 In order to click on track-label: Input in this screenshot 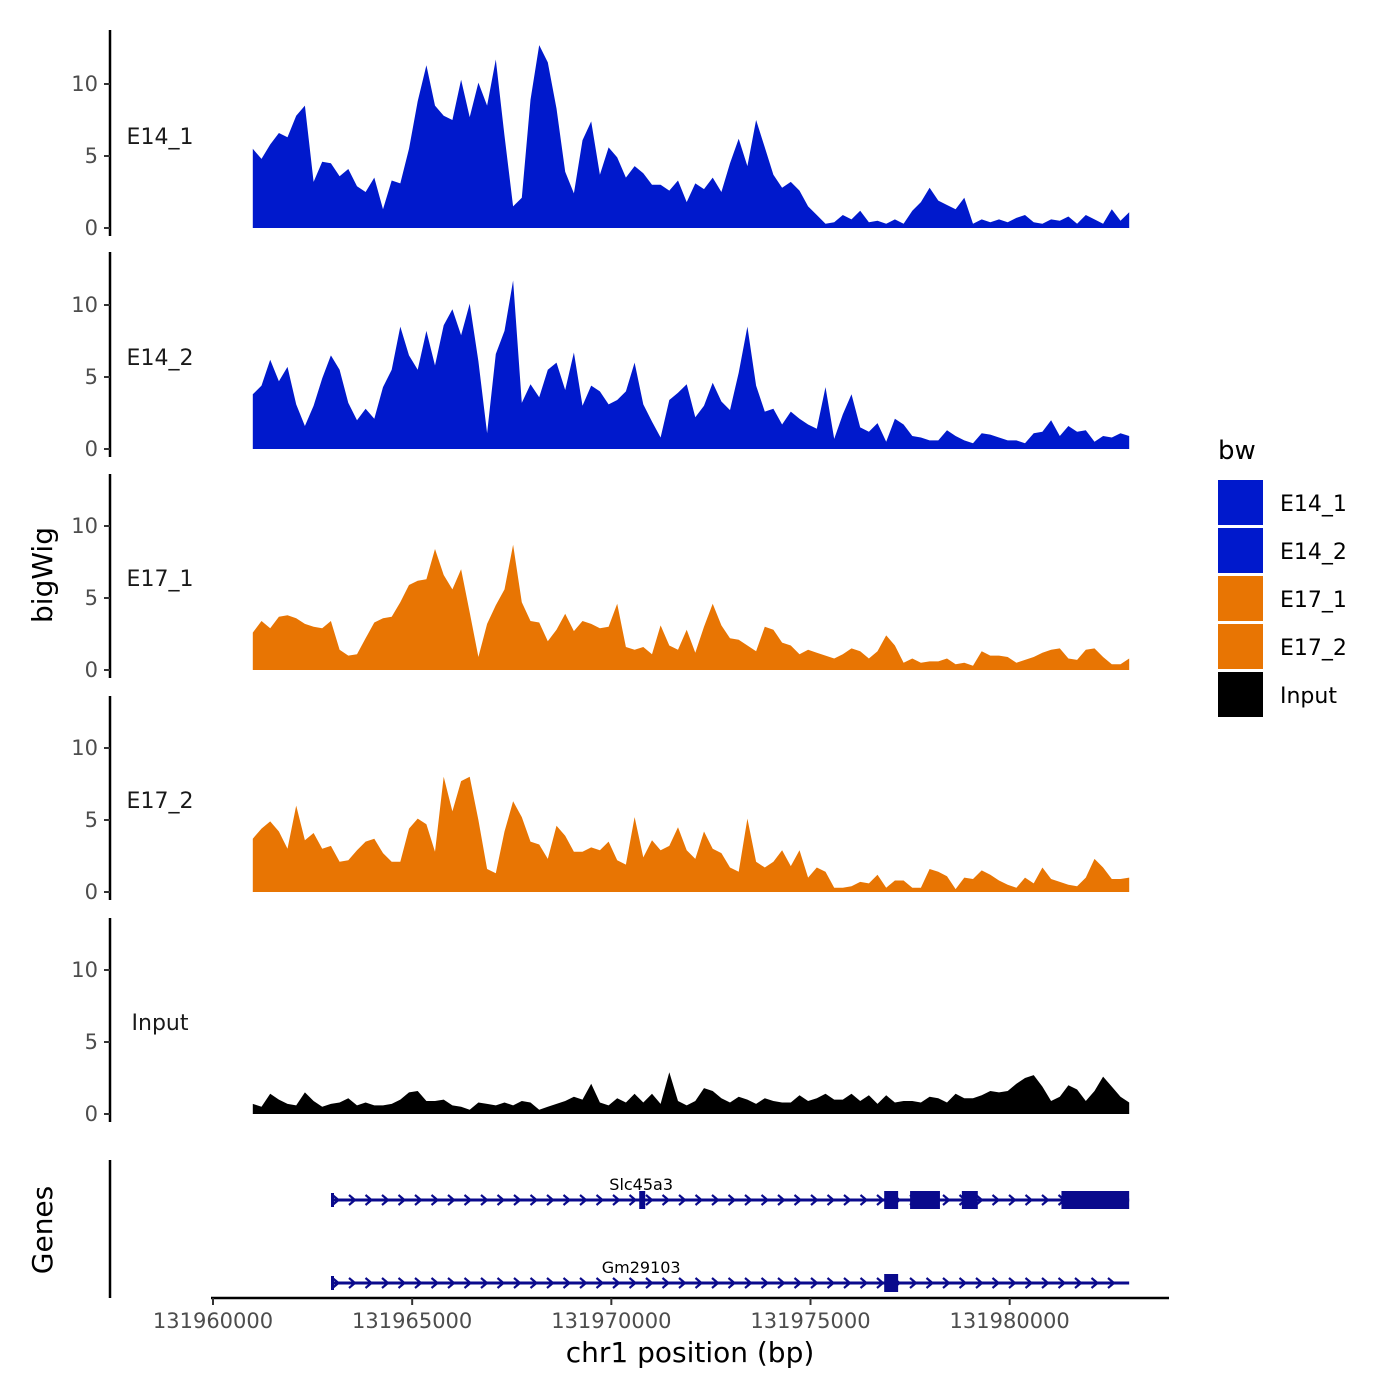, I will do `click(160, 1023)`.